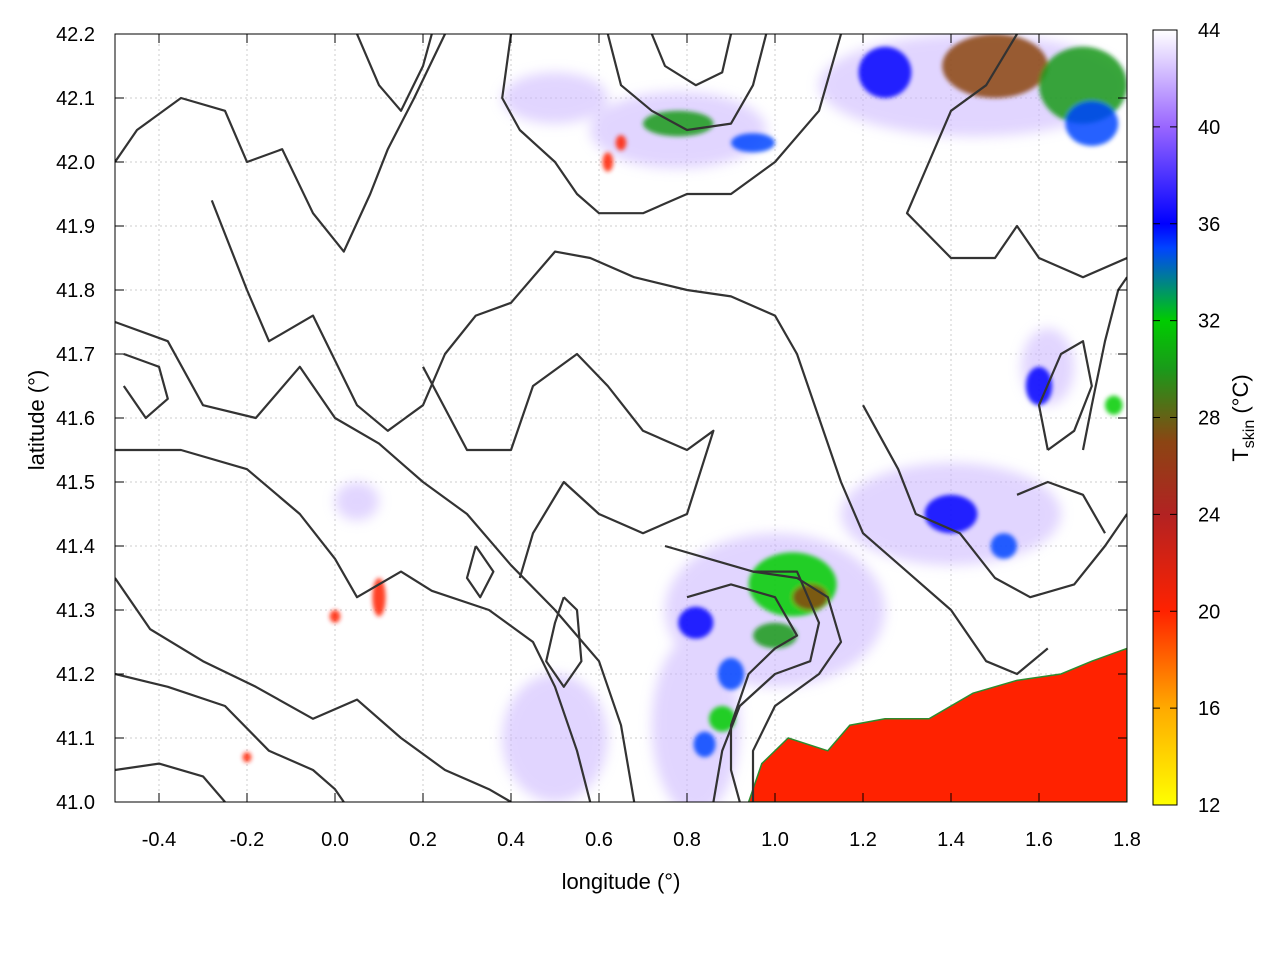  Describe the element at coordinates (247, 840) in the screenshot. I see `x-tick-label: -0.2` at that location.